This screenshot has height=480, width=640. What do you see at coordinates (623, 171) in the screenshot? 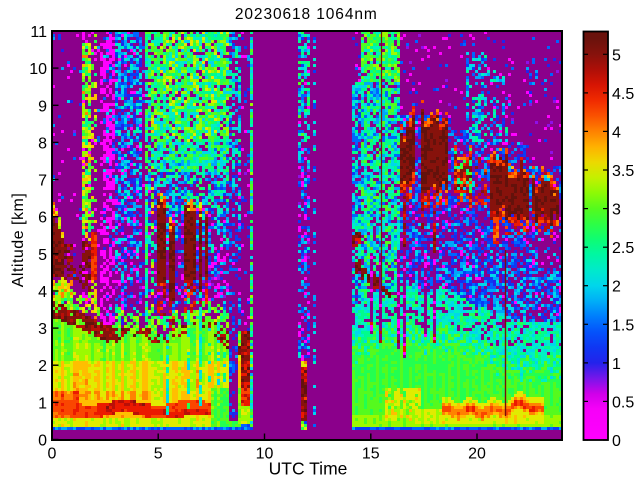
I see `svg-text: 3.5` at bounding box center [623, 171].